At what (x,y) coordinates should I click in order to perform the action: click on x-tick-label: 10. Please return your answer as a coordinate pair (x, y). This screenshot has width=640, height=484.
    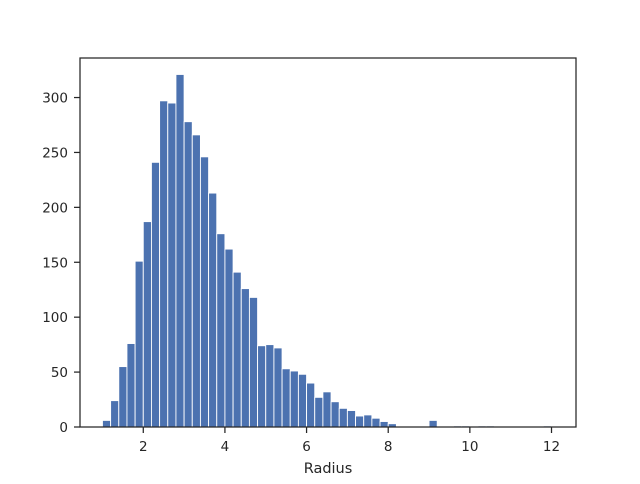
    Looking at the image, I should click on (469, 447).